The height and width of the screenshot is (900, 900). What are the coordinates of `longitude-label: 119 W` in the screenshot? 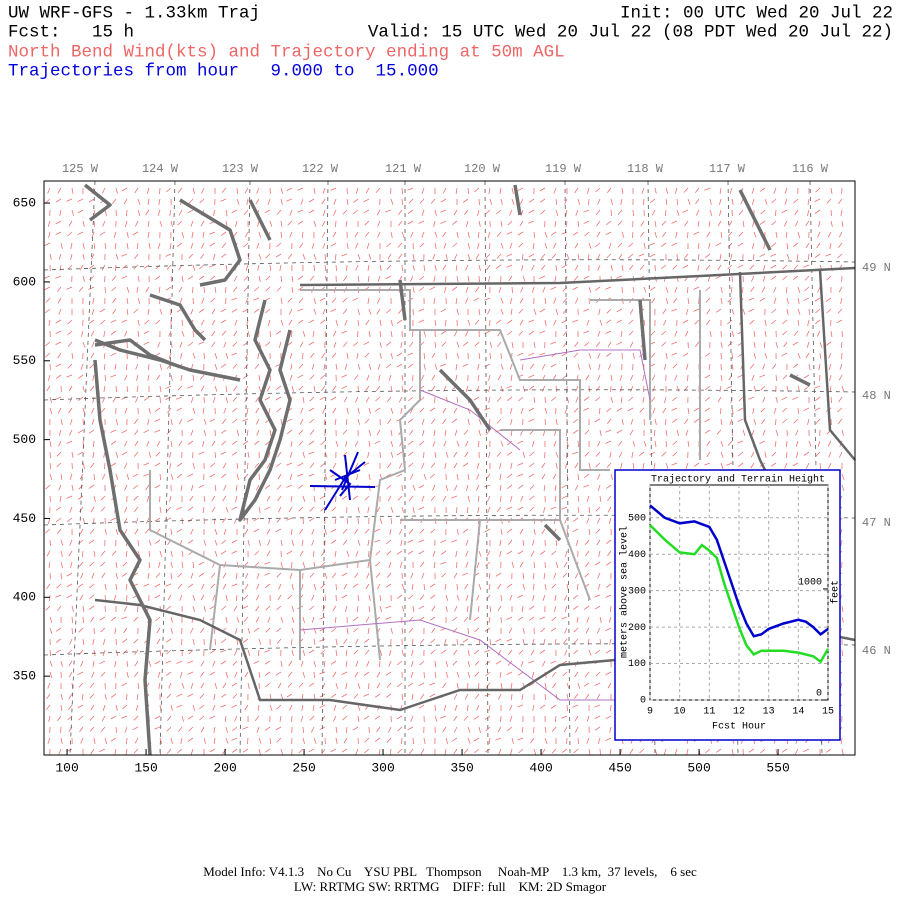 It's located at (563, 169).